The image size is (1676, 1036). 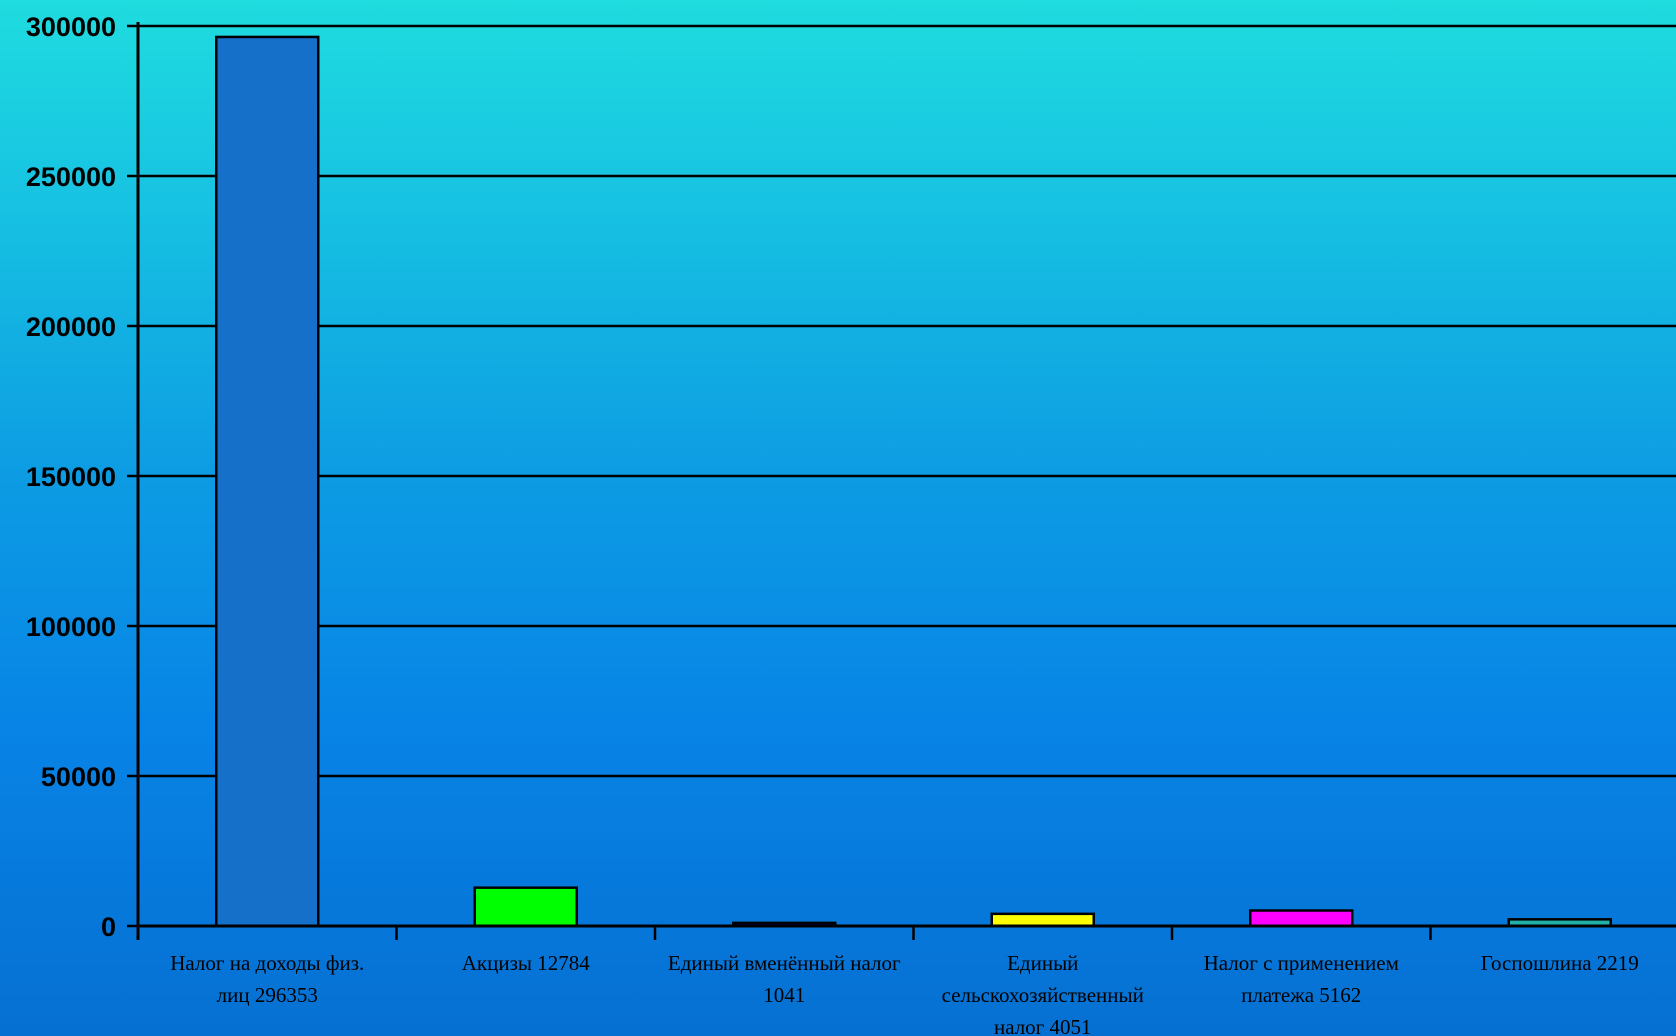 What do you see at coordinates (1560, 963) in the screenshot?
I see `x-tick-label: Госпошлина 2219` at bounding box center [1560, 963].